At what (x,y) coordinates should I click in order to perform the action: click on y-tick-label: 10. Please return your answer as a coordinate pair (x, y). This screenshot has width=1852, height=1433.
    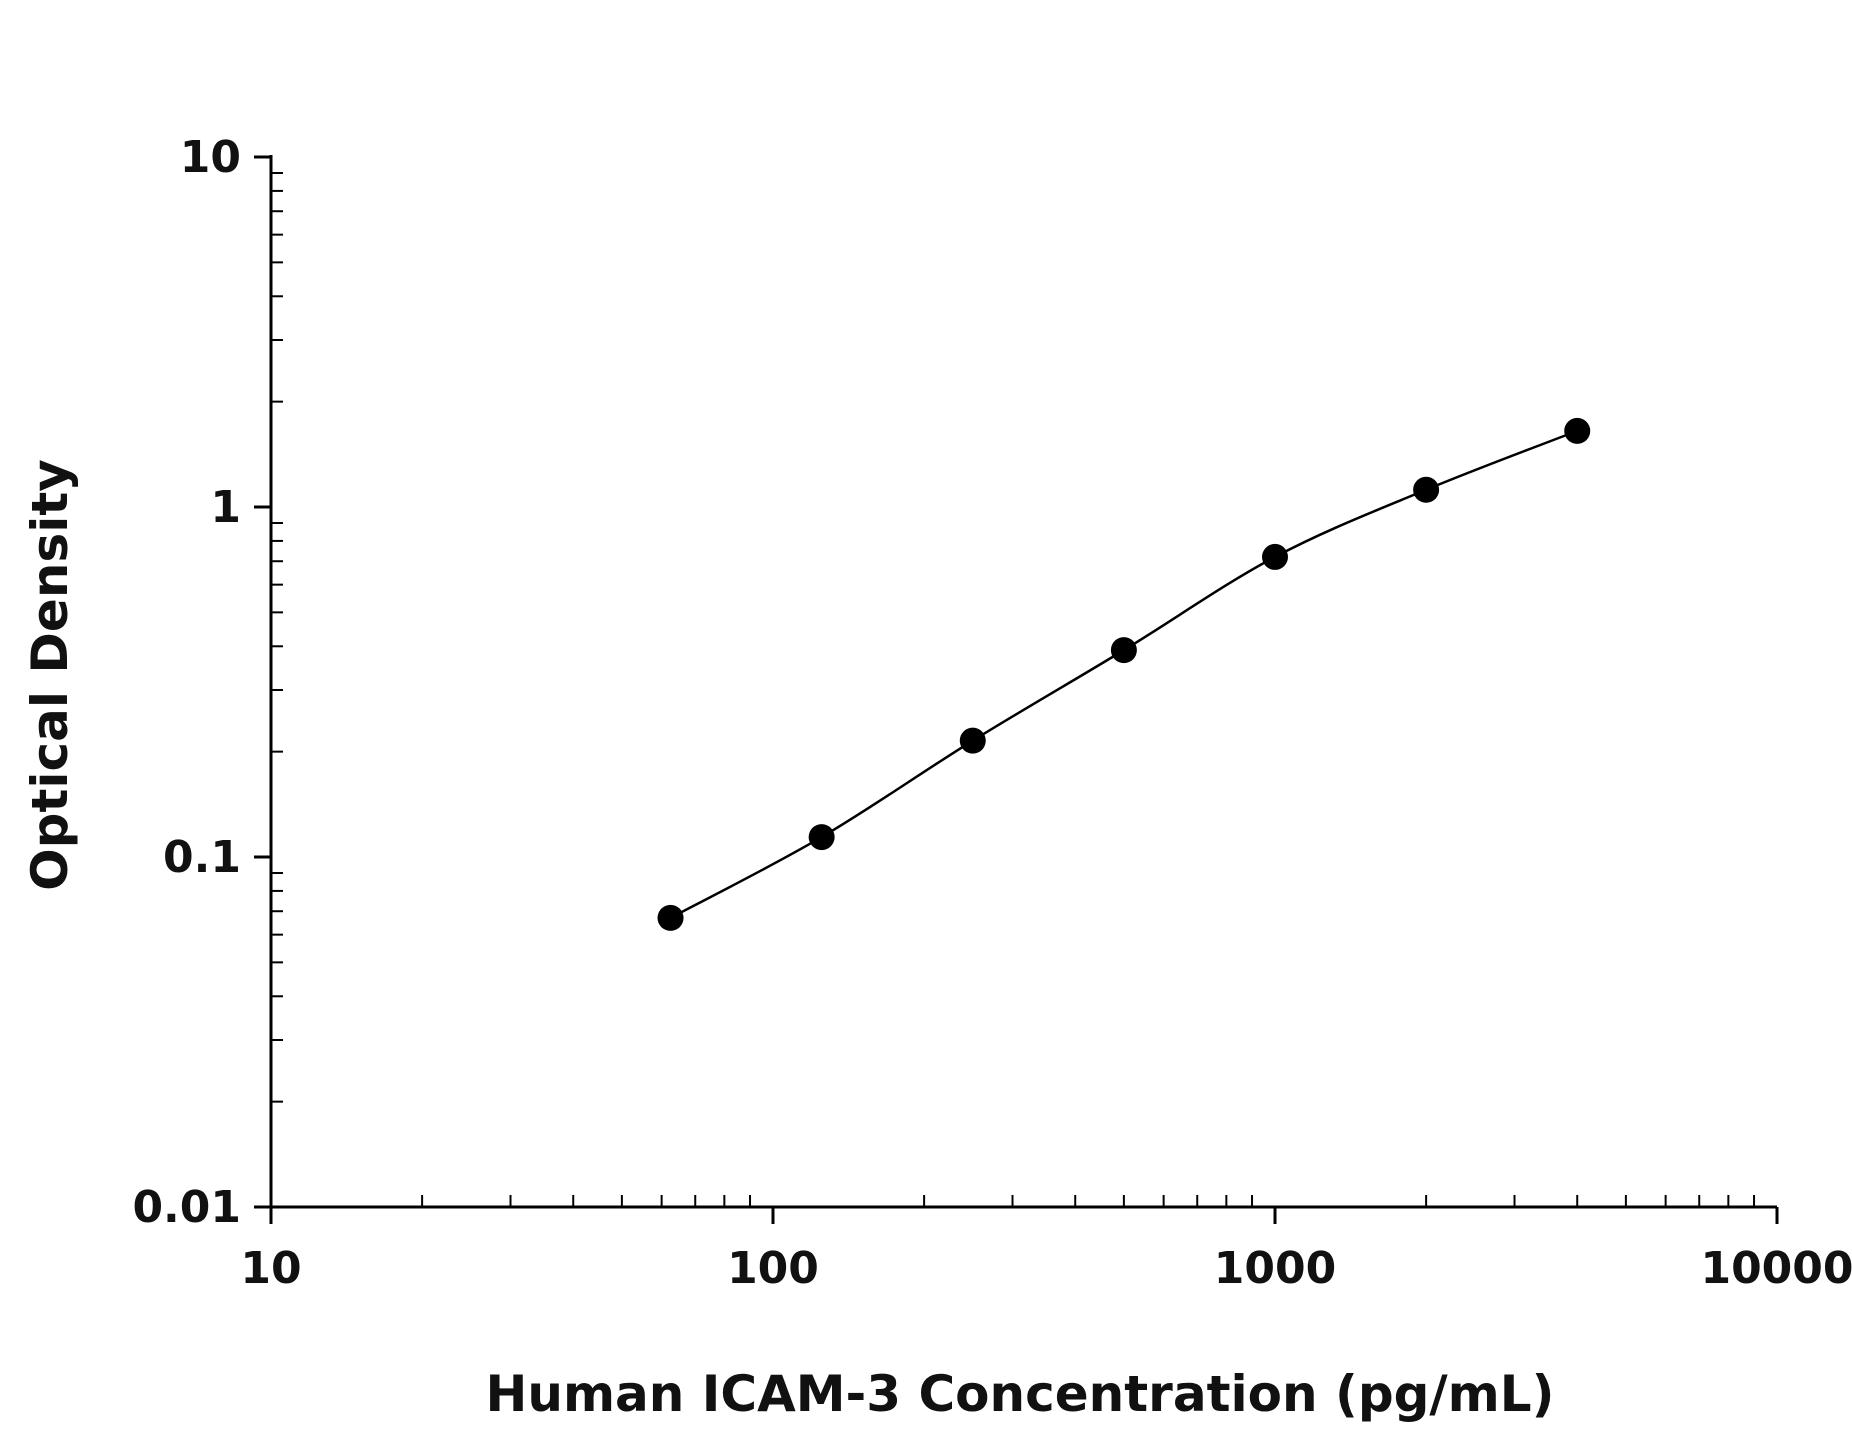
    Looking at the image, I should click on (210, 157).